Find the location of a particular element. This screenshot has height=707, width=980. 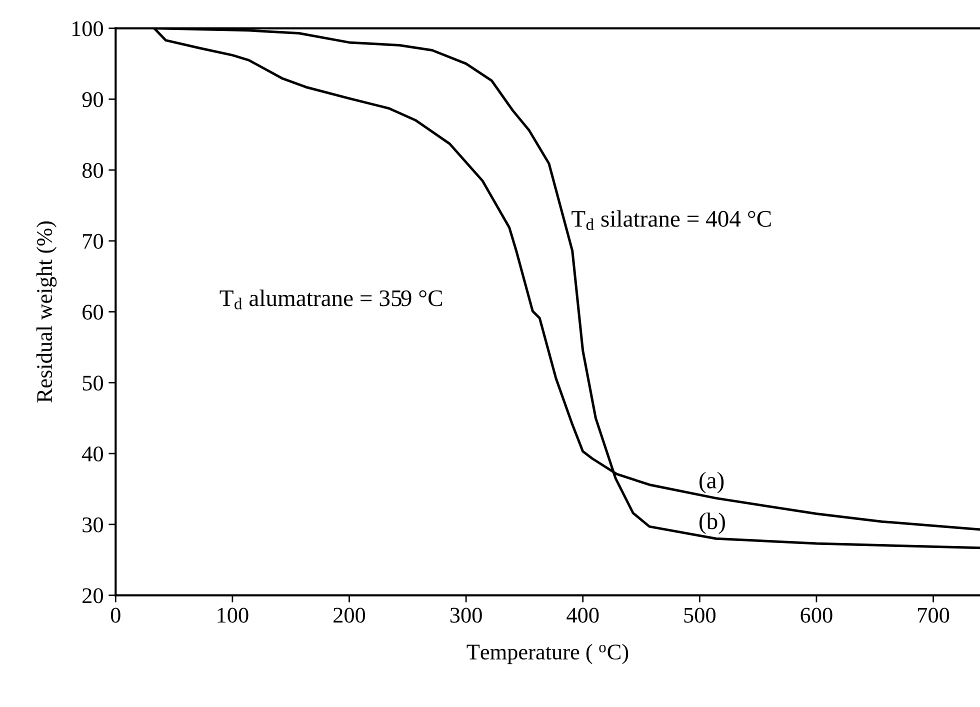

x-axis-title: Temperature ( $^{o}$C) is located at coordinates (547, 654).